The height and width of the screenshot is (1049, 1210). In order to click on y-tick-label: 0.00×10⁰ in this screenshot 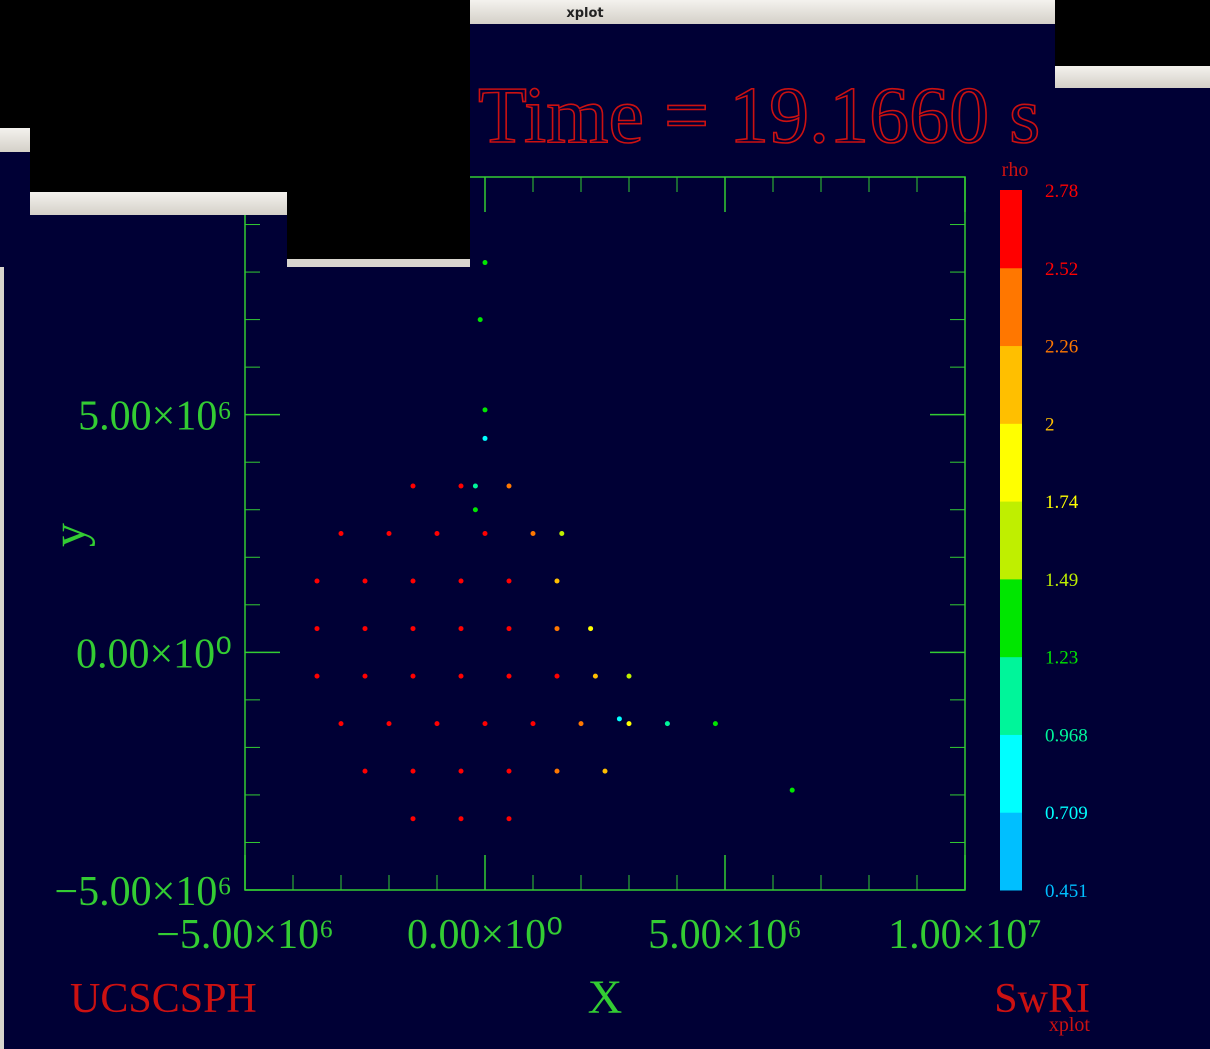, I will do `click(154, 654)`.